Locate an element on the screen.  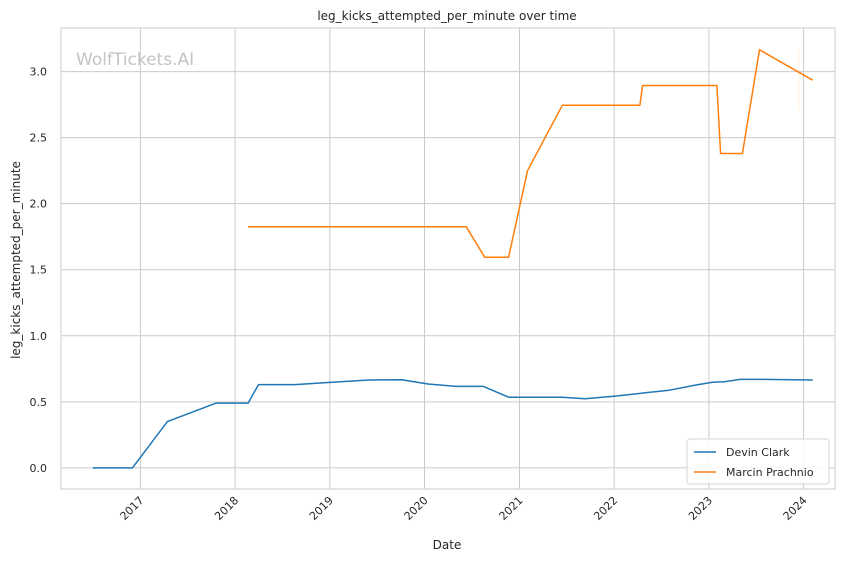
y-tick-label: 3.0 is located at coordinates (39, 72).